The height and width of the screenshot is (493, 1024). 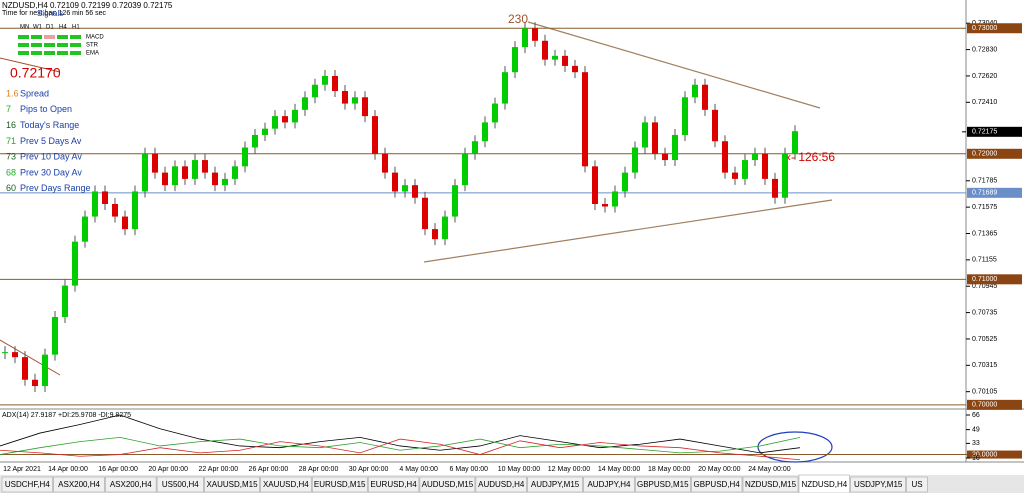 I want to click on tab-label: GBPUSD,M15, so click(x=663, y=484).